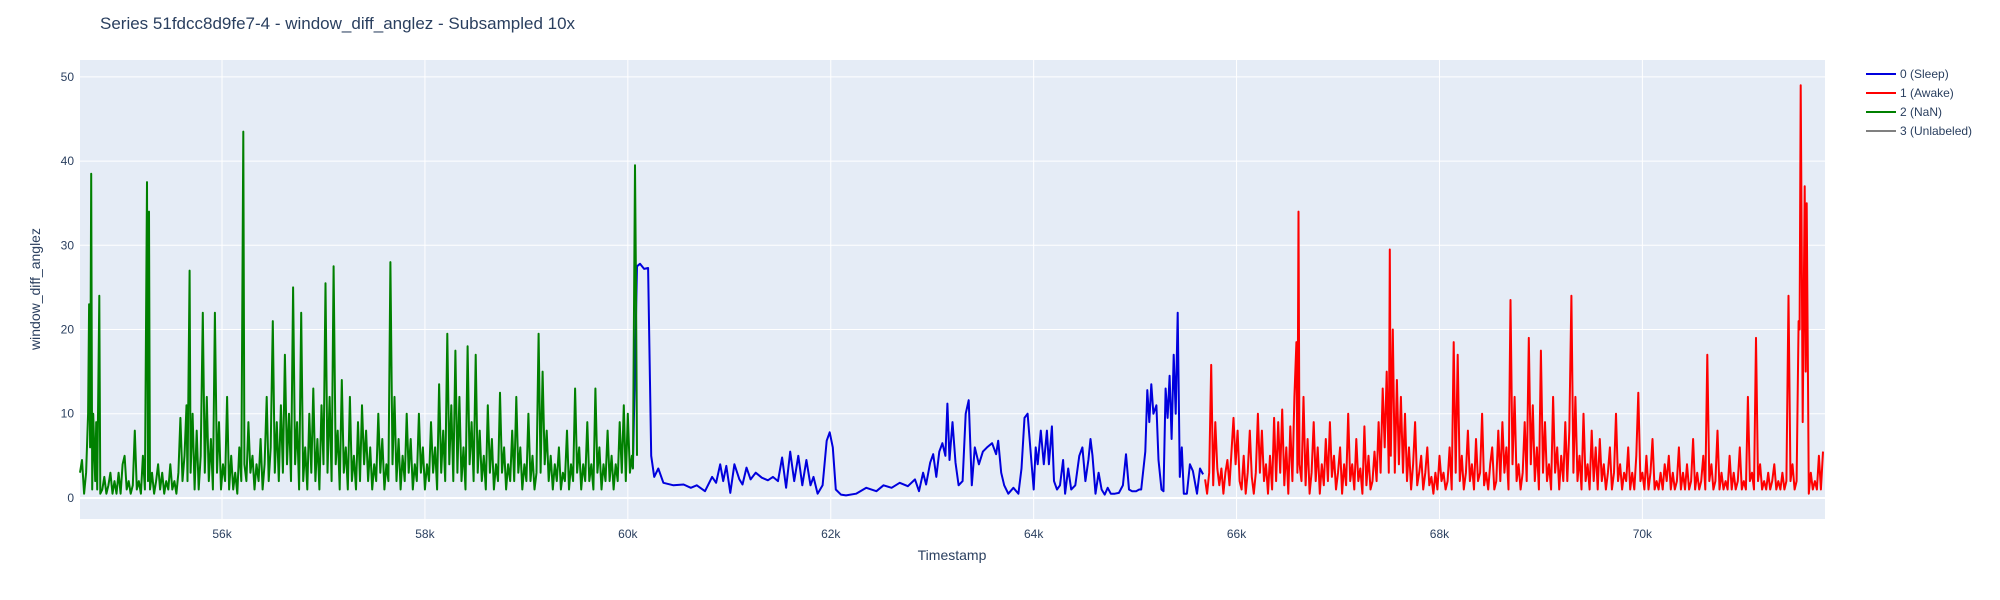  I want to click on x-tick-label: 70k, so click(1643, 534).